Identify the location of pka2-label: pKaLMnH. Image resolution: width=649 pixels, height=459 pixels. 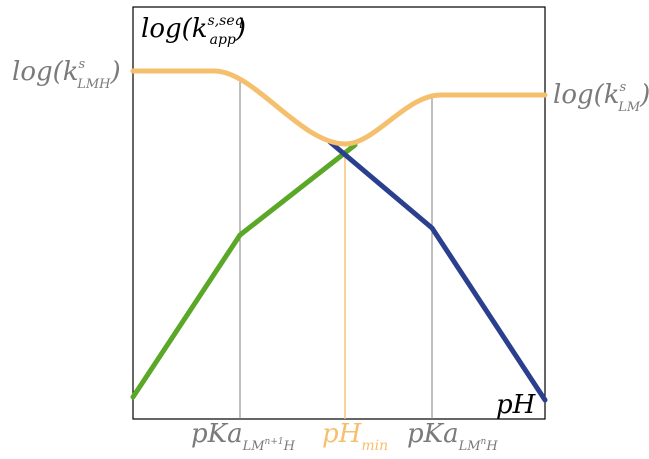
(452, 436).